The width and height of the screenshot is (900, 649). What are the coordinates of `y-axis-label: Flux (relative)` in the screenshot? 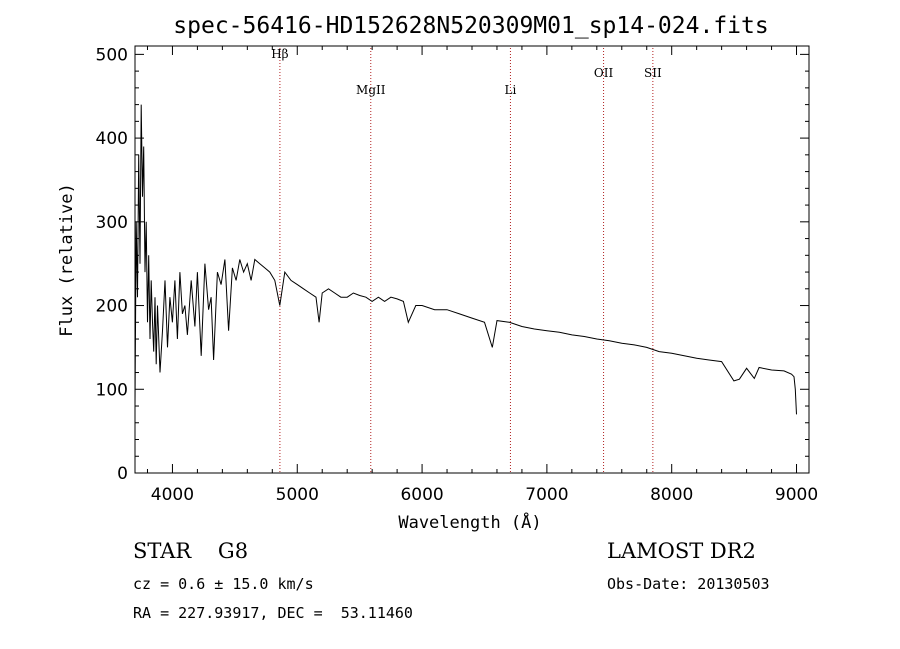 It's located at (67, 260).